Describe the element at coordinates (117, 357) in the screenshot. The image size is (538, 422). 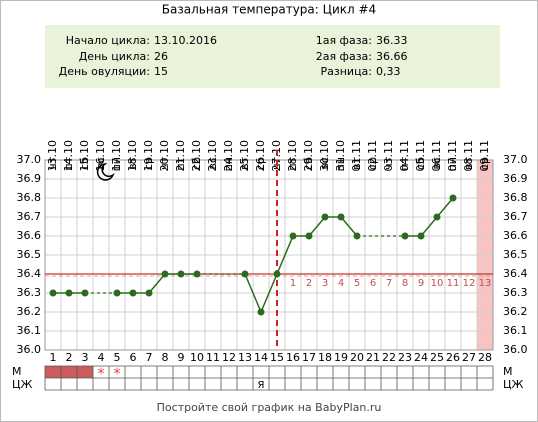
I see `x-tick-label: 5` at that location.